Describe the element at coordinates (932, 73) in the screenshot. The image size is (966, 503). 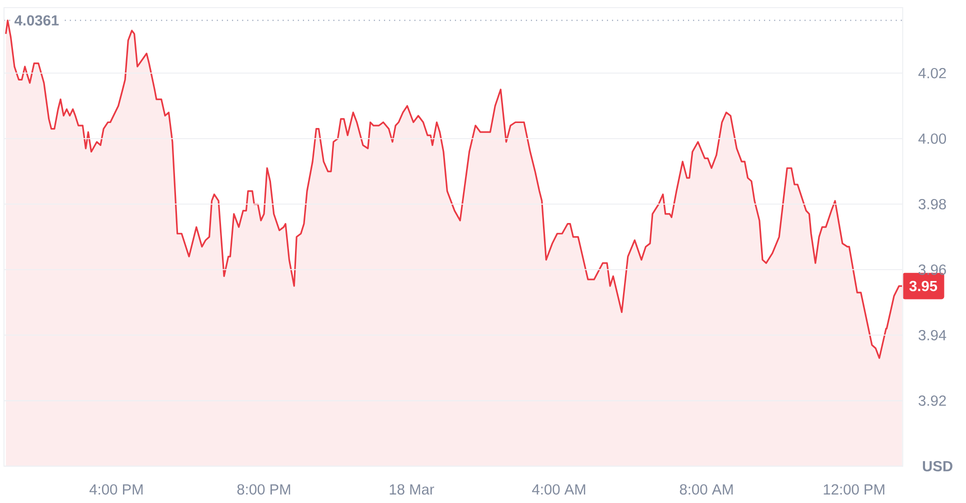
I see `y-tick-label: 4.02` at that location.